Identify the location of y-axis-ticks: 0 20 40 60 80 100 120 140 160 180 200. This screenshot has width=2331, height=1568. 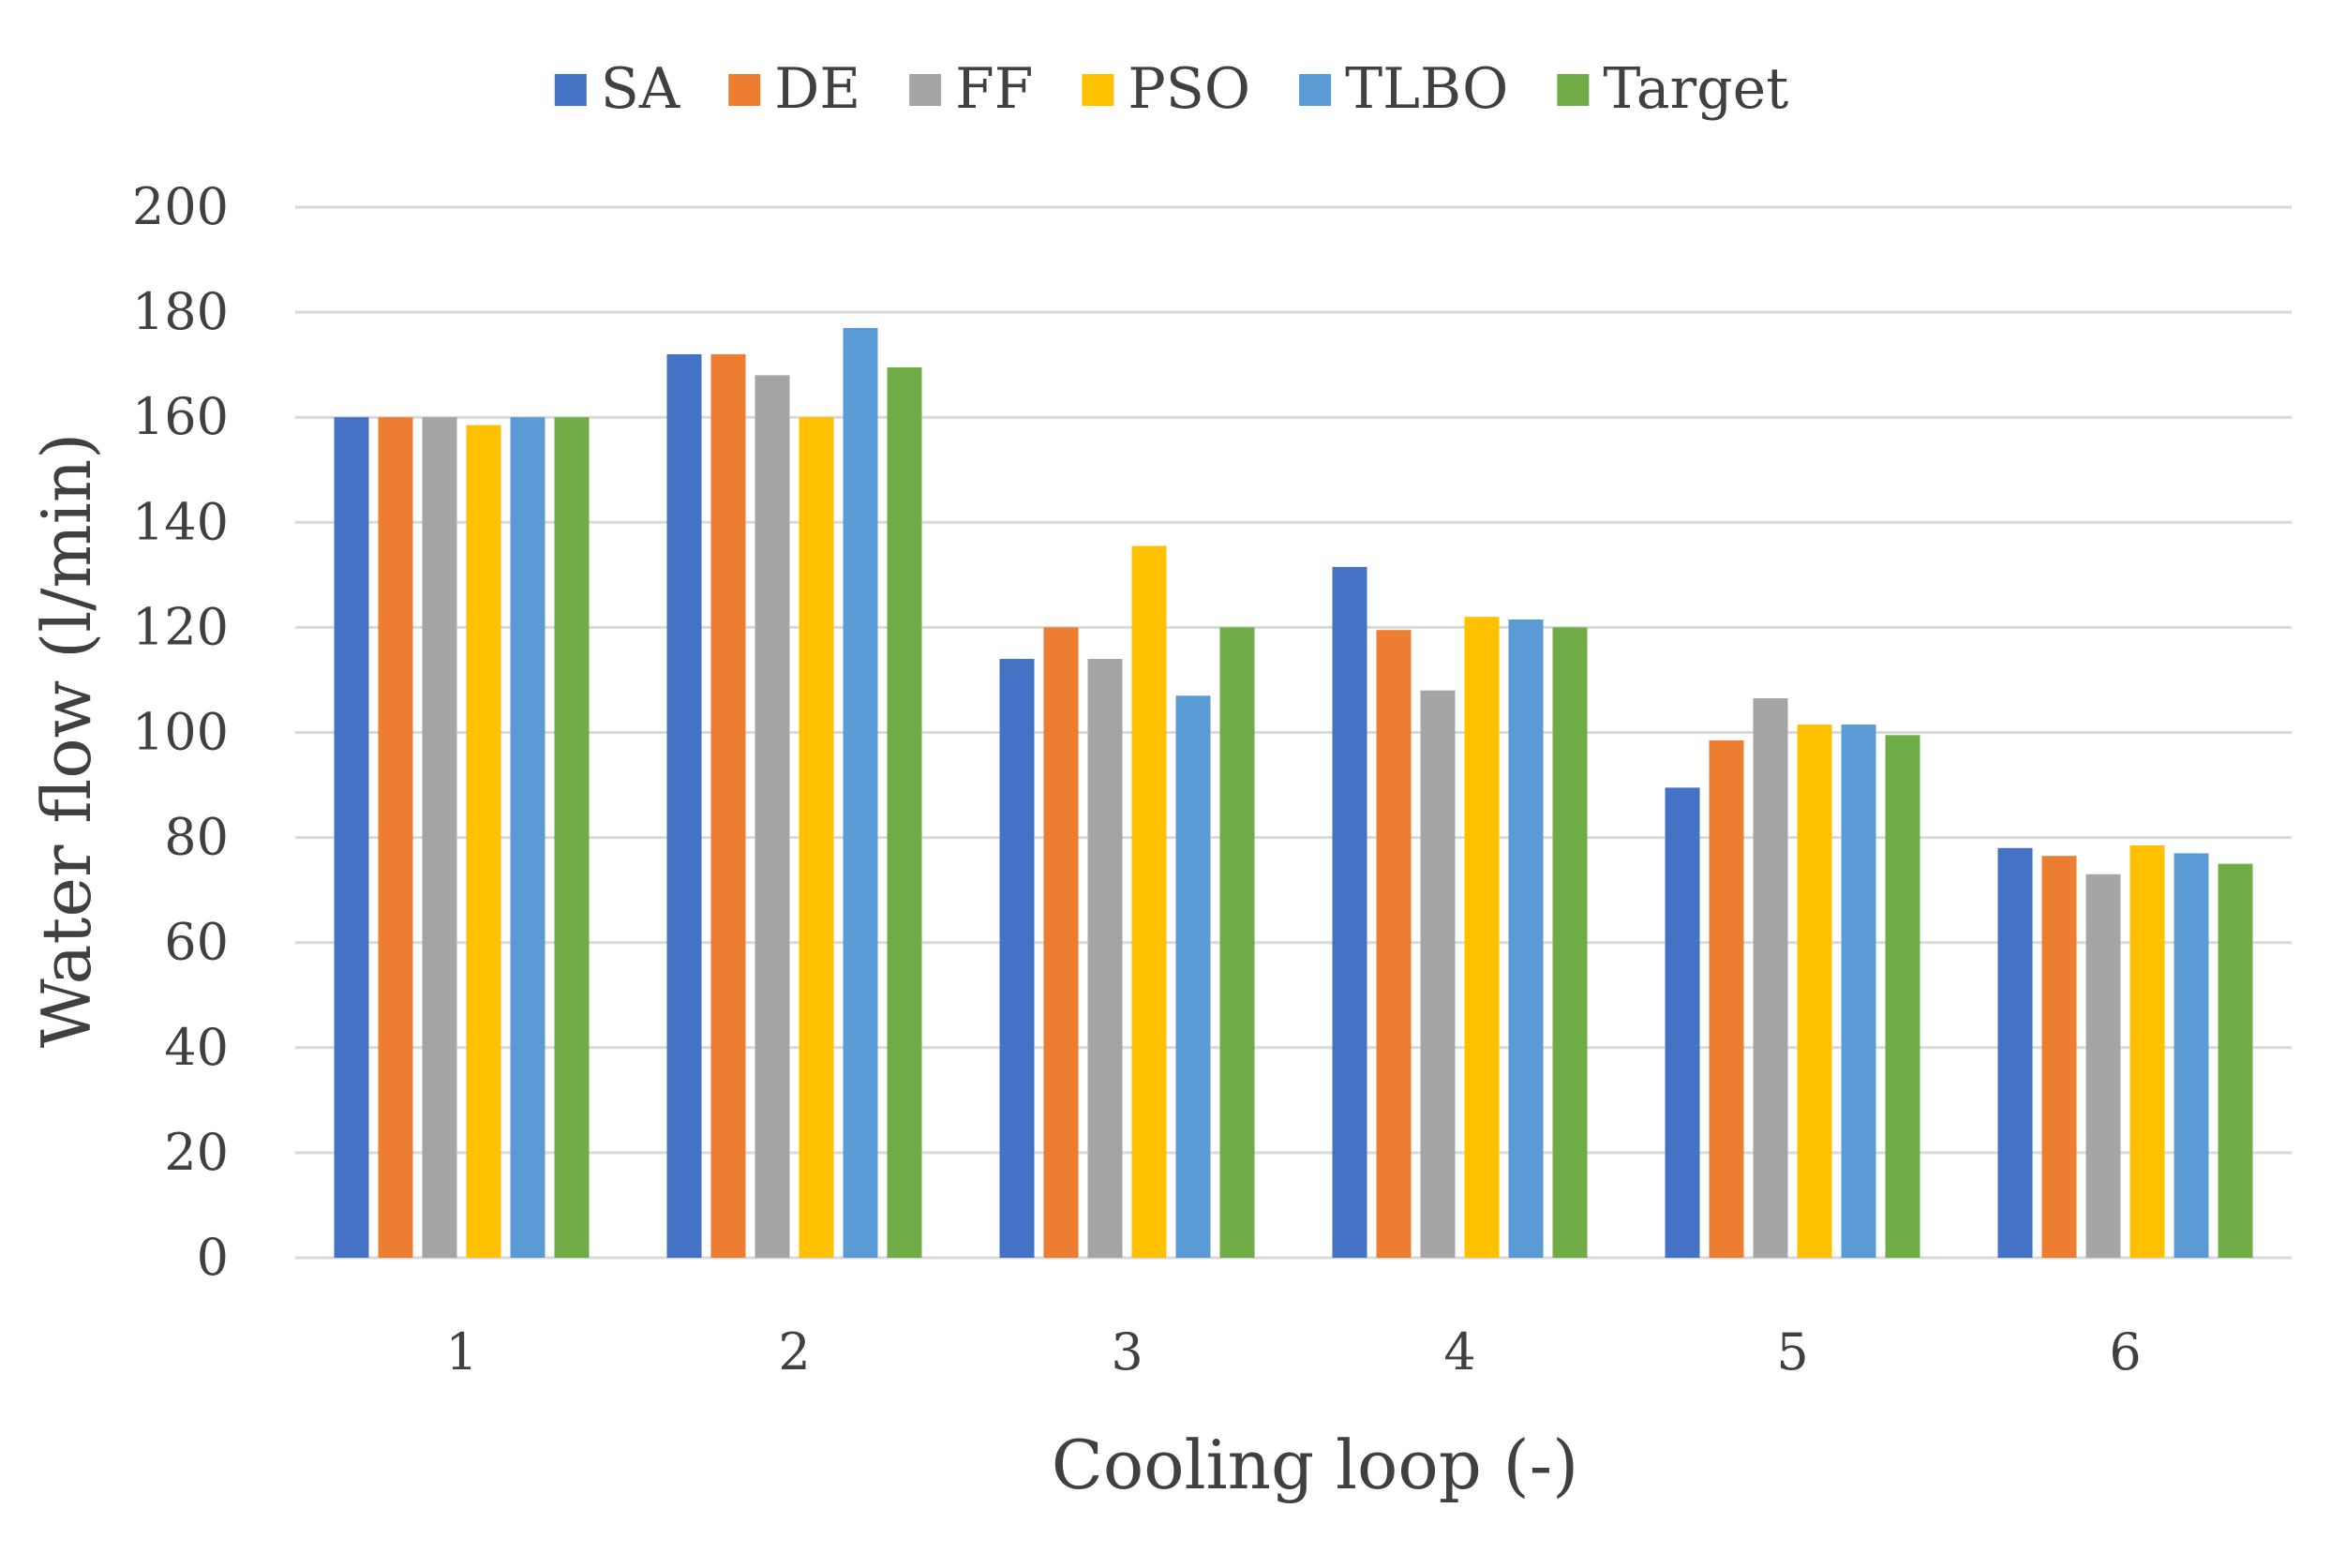
(180, 732).